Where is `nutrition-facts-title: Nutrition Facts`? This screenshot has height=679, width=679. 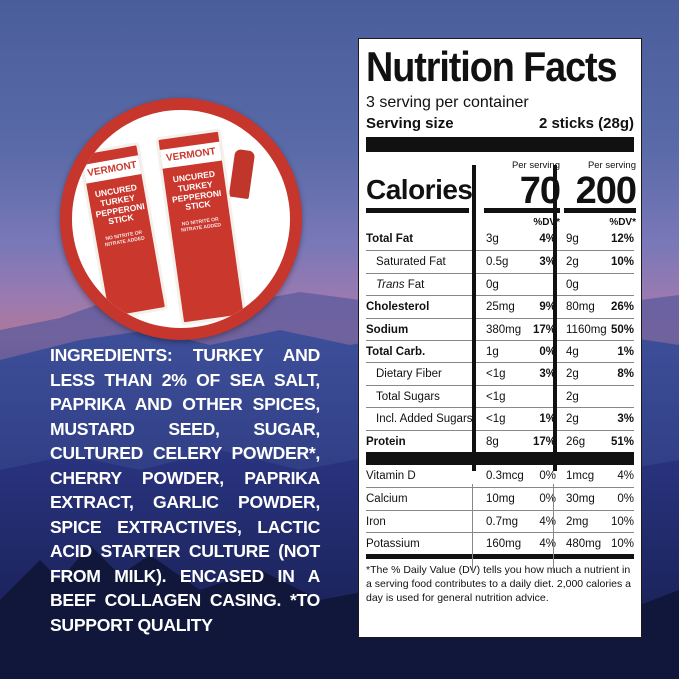 nutrition-facts-title: Nutrition Facts is located at coordinates (492, 66).